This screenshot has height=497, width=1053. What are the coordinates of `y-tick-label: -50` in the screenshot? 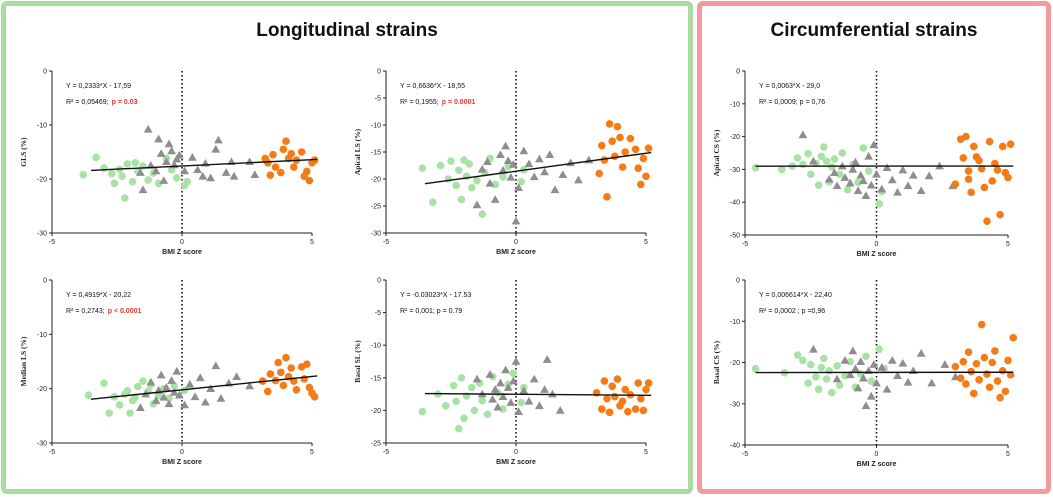 It's located at (735, 236).